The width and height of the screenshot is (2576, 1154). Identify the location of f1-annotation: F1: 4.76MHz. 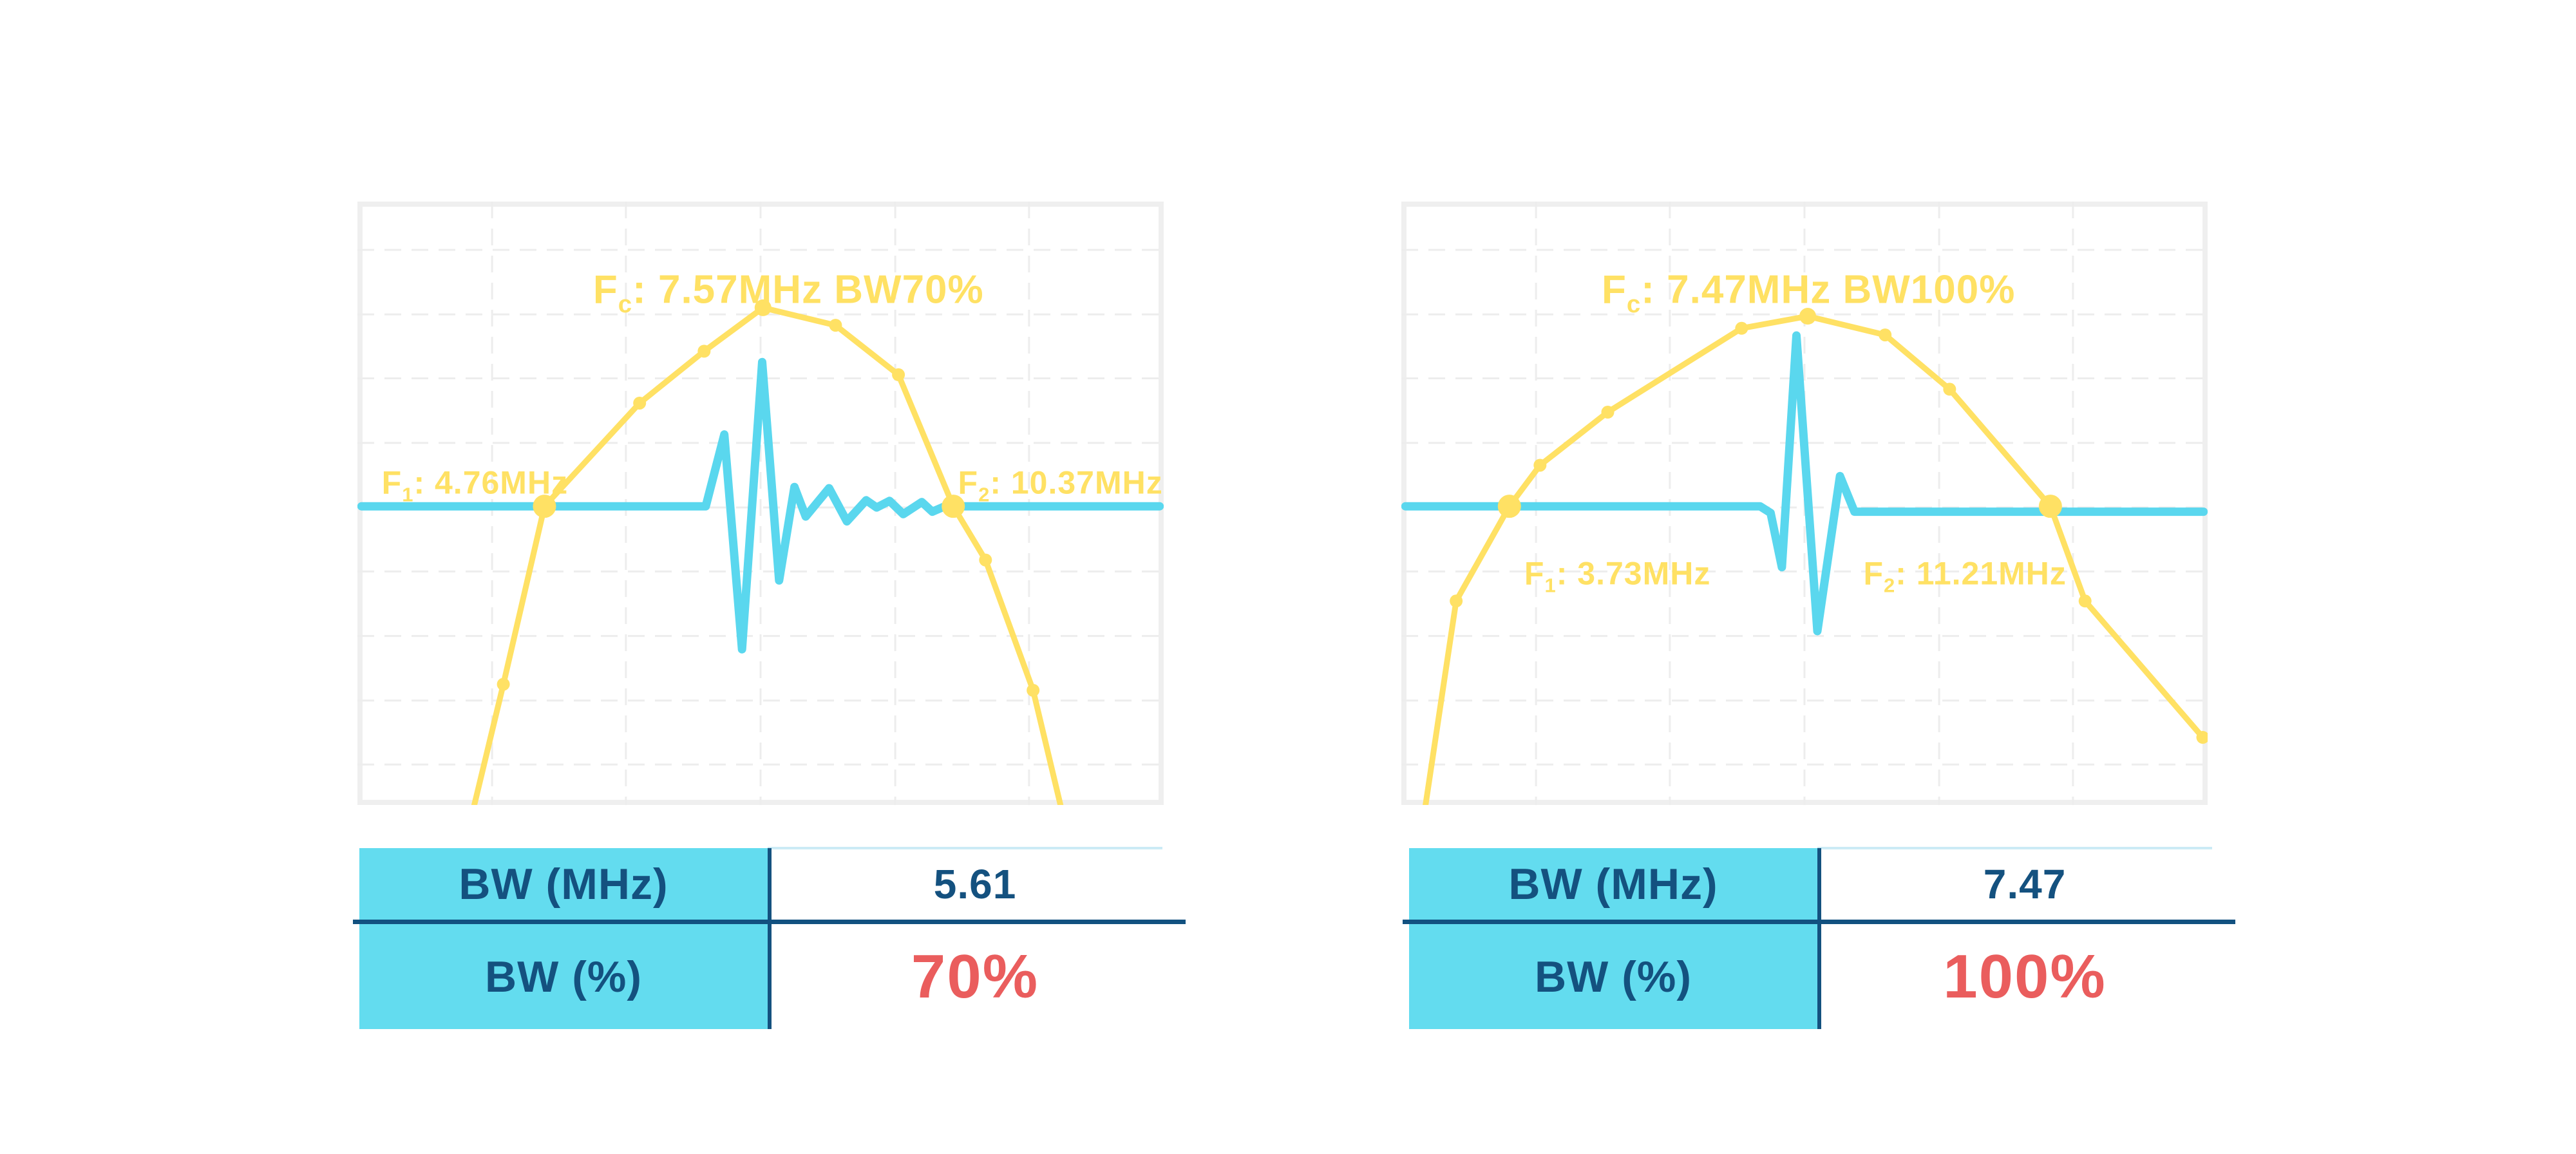
(475, 485).